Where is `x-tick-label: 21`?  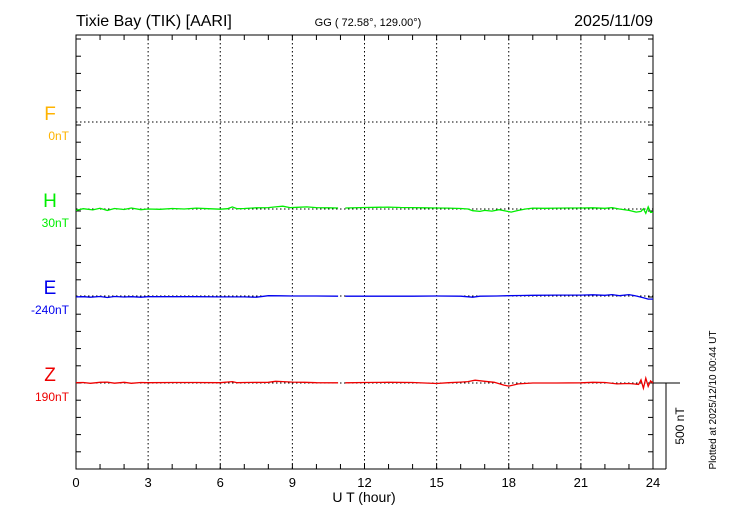 x-tick-label: 21 is located at coordinates (581, 482).